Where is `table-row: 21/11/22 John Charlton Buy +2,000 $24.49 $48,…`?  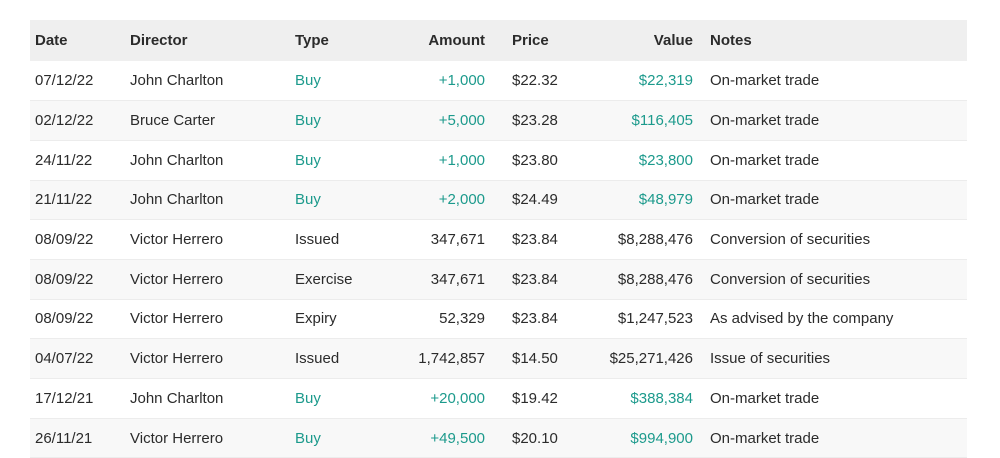 table-row: 21/11/22 John Charlton Buy +2,000 $24.49 $48,… is located at coordinates (498, 200).